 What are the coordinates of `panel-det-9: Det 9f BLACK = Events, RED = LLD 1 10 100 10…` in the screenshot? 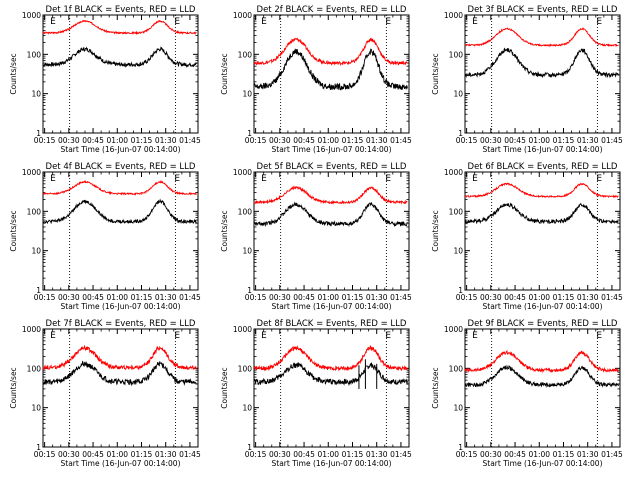 It's located at (527, 393).